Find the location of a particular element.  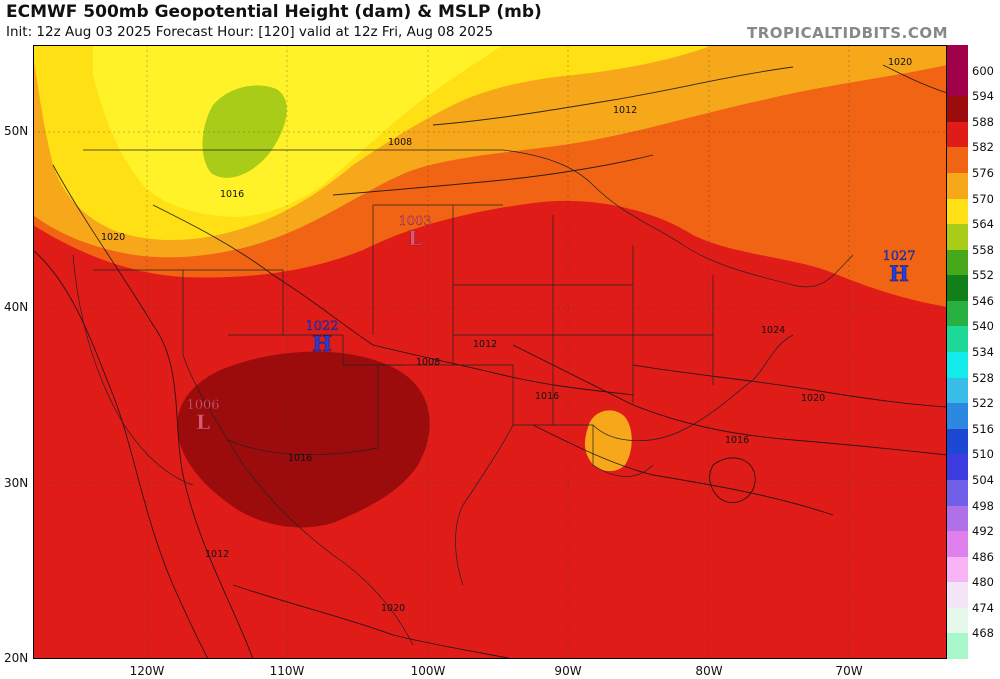

lat-label-20n: 20N is located at coordinates (16, 658).